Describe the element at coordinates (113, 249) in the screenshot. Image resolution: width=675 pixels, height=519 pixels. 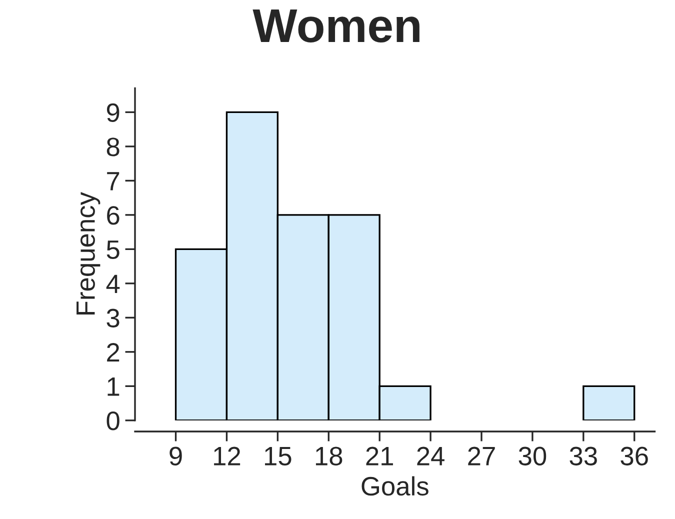
I see `y-tick-label: 5` at that location.